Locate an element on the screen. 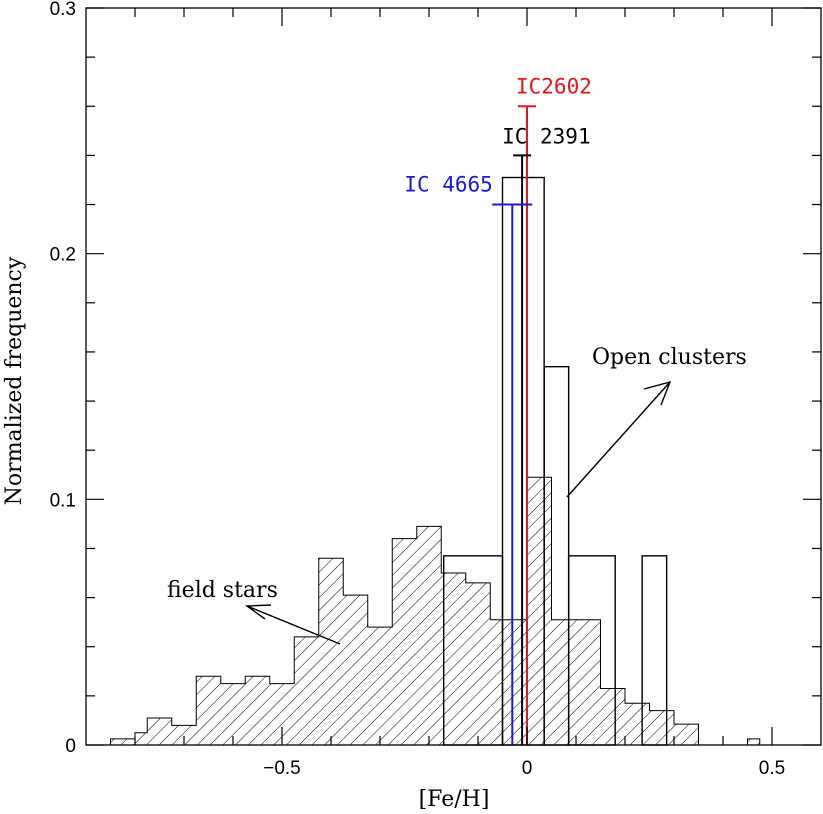 The image size is (823, 814). marker-label: IC 4665 is located at coordinates (448, 185).